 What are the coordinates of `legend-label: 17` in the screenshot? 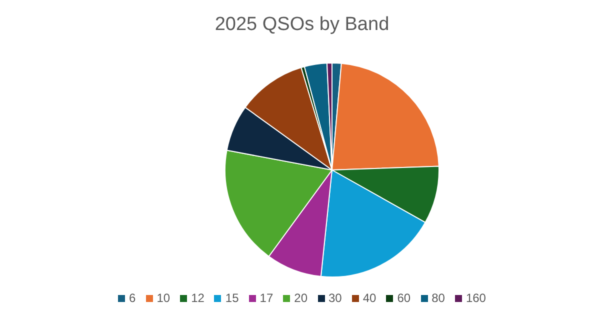 It's located at (267, 298).